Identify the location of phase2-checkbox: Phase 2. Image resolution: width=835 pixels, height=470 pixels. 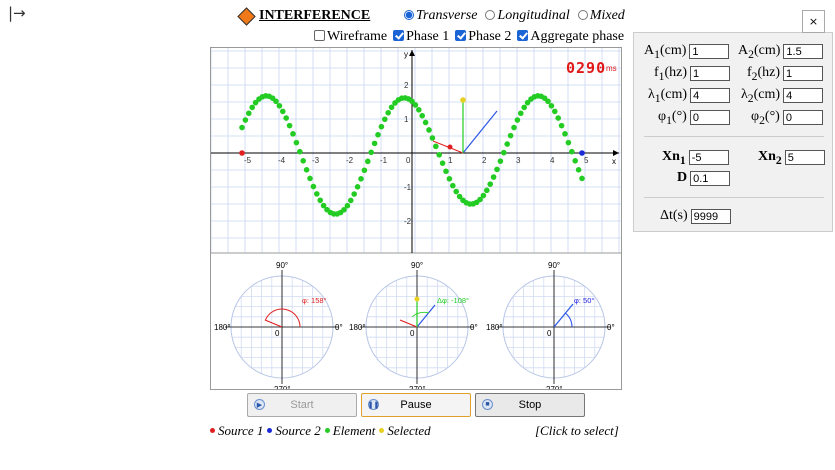
(483, 37).